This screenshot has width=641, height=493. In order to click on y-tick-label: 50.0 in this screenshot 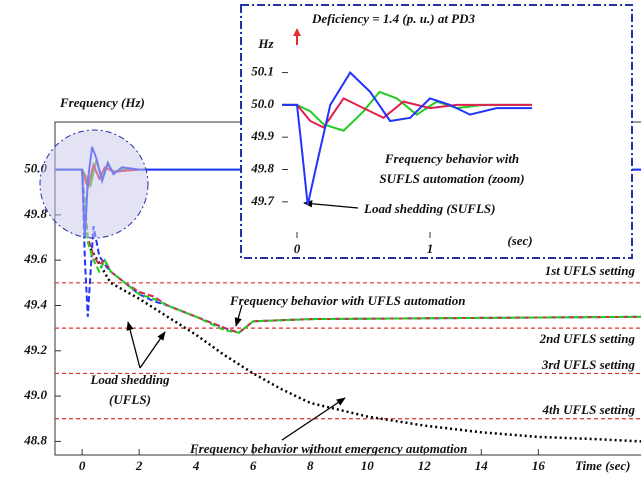, I will do `click(262, 103)`.